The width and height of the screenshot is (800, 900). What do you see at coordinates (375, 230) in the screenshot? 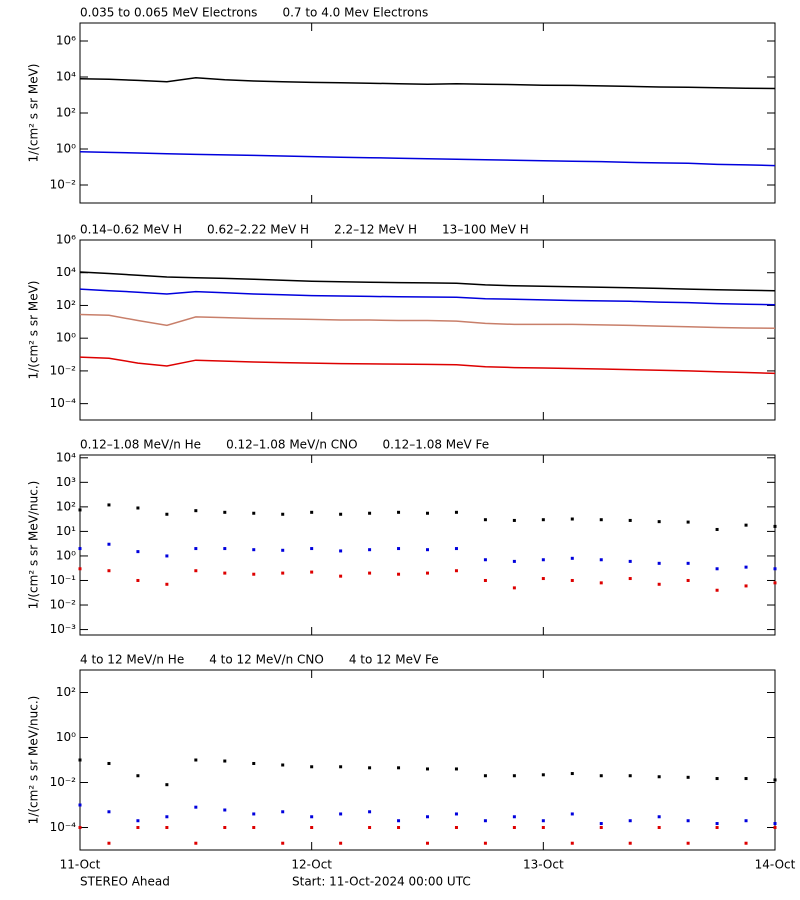
I see `legend-entry: 2.2–12 MeV H` at bounding box center [375, 230].